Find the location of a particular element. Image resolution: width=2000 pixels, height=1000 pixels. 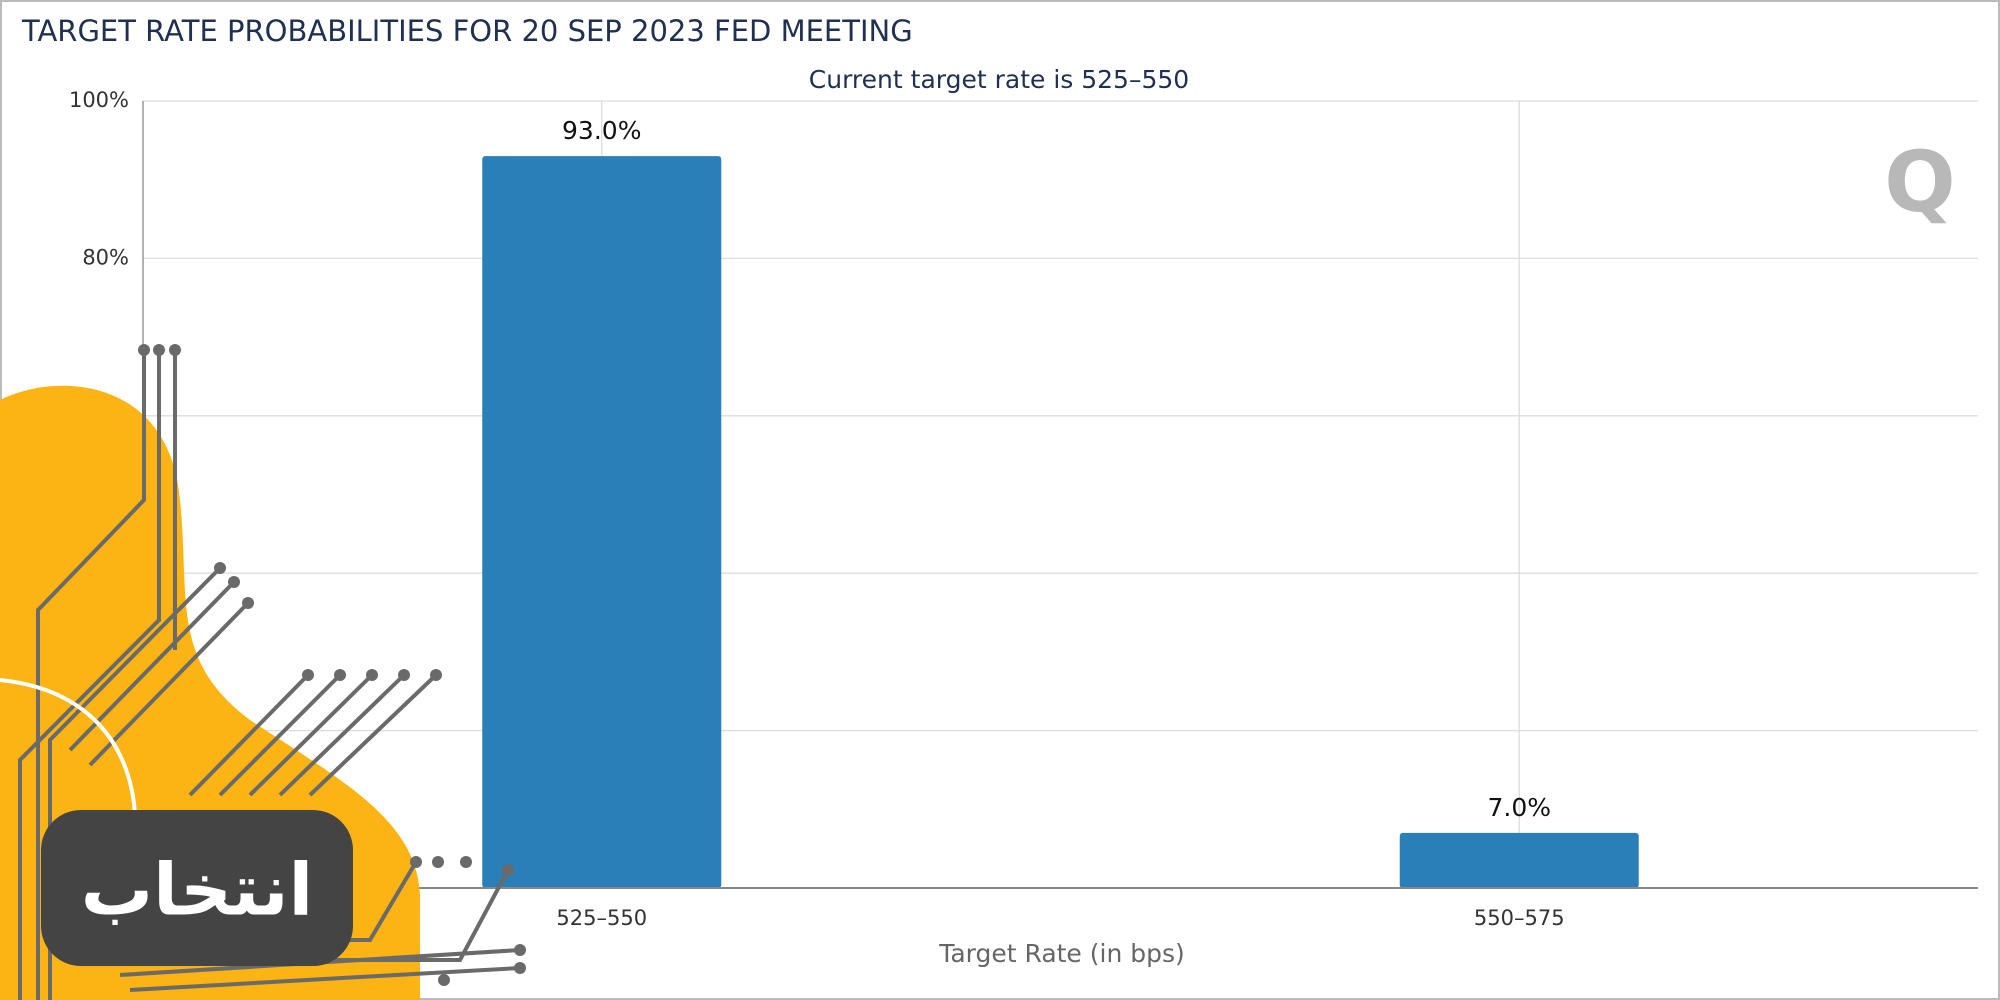

value-label: 93.0% is located at coordinates (601, 130).